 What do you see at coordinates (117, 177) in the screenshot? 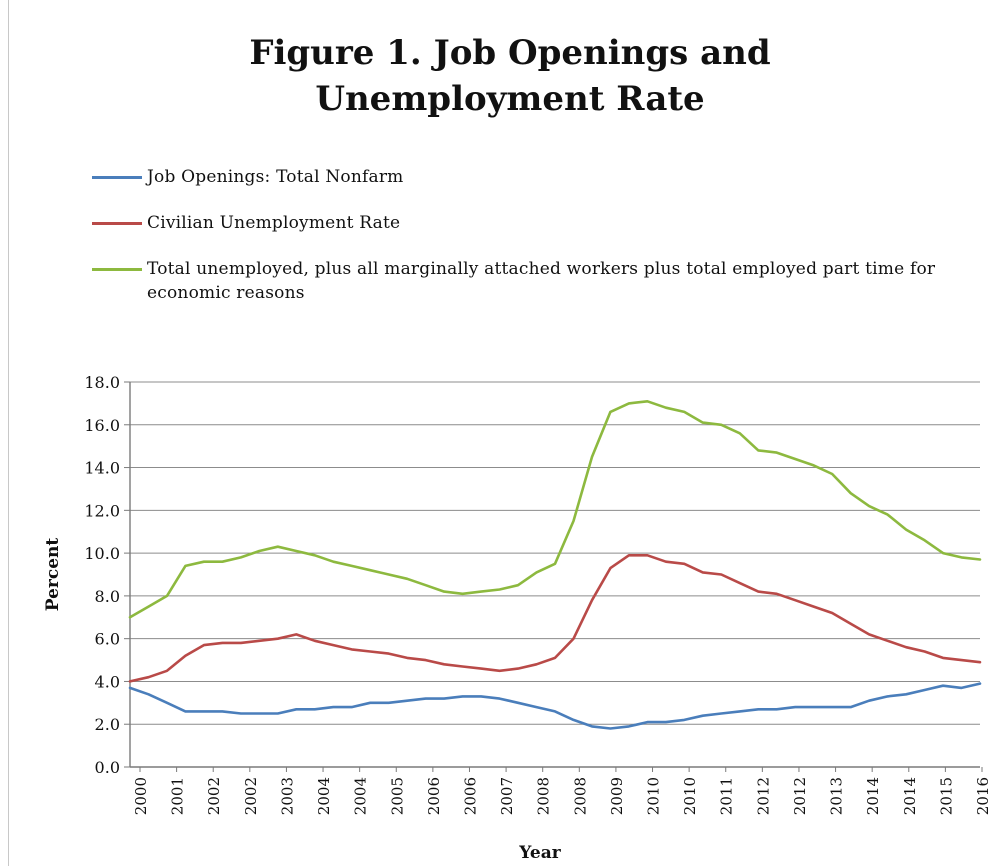
I see `legend-swatch-job-openings` at bounding box center [117, 177].